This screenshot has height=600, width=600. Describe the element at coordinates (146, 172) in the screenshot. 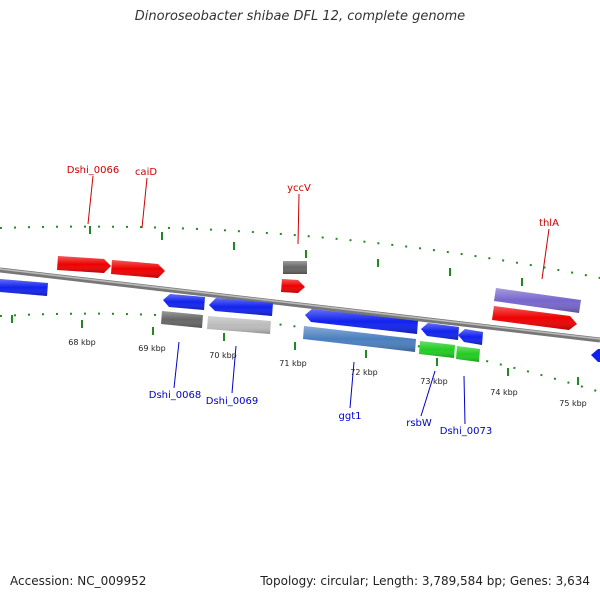

I see `gene-label-caid: caiD` at that location.